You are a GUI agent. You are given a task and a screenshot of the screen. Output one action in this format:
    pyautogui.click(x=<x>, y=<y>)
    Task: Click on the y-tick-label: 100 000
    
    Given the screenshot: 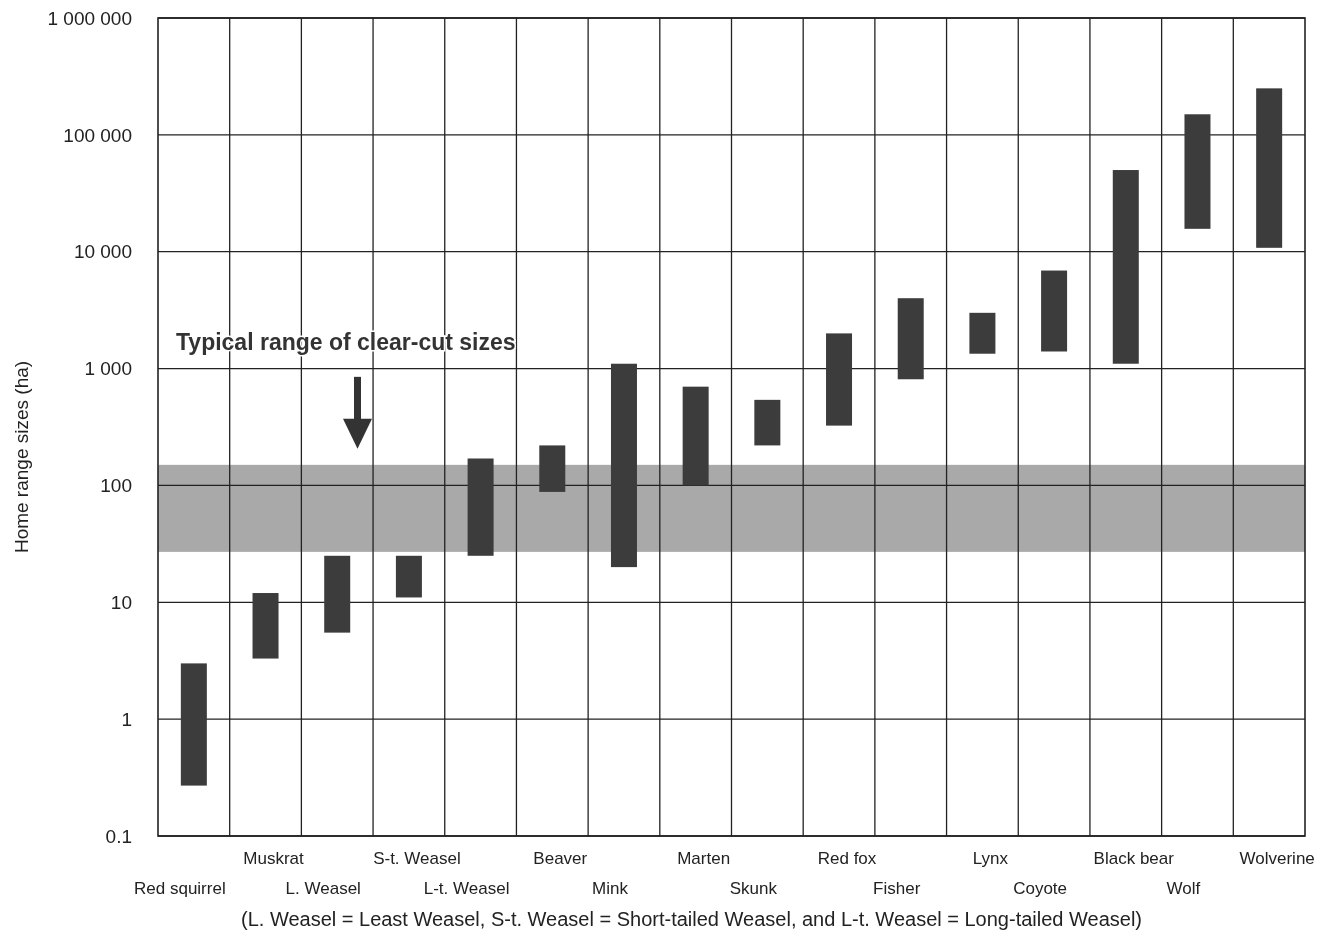 What is the action you would take?
    pyautogui.click(x=97, y=135)
    